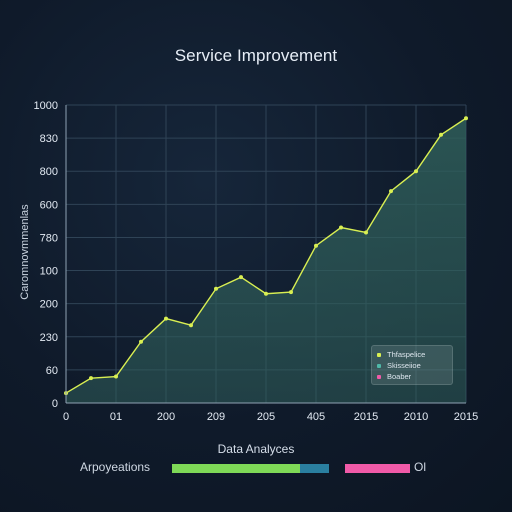 Image resolution: width=512 pixels, height=512 pixels. What do you see at coordinates (256, 449) in the screenshot?
I see `x-axis-label: Data Analyces` at bounding box center [256, 449].